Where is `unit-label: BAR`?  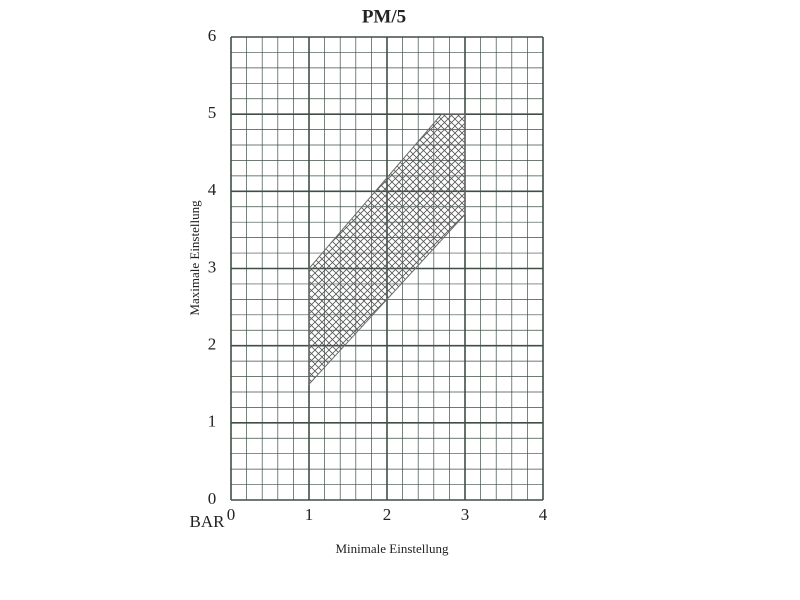 unit-label: BAR is located at coordinates (208, 521).